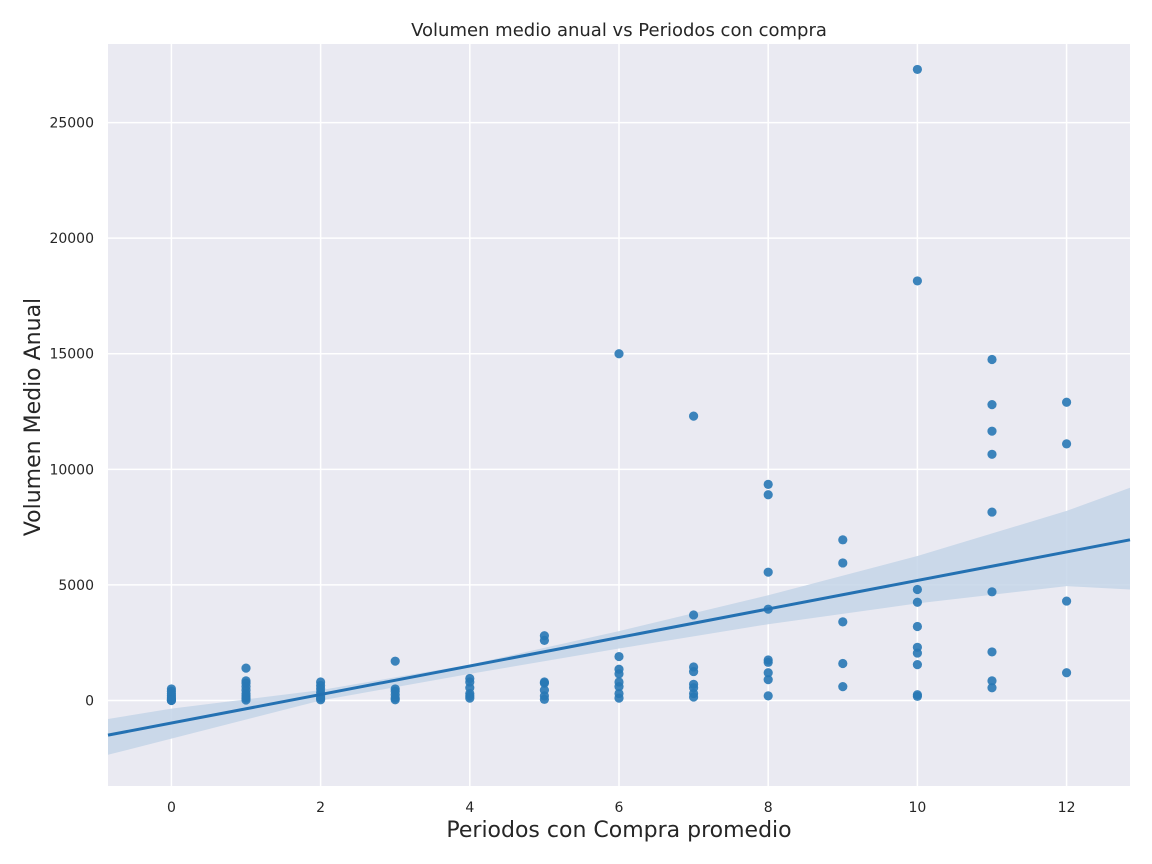  What do you see at coordinates (1067, 808) in the screenshot?
I see `x-tick-label: 12` at bounding box center [1067, 808].